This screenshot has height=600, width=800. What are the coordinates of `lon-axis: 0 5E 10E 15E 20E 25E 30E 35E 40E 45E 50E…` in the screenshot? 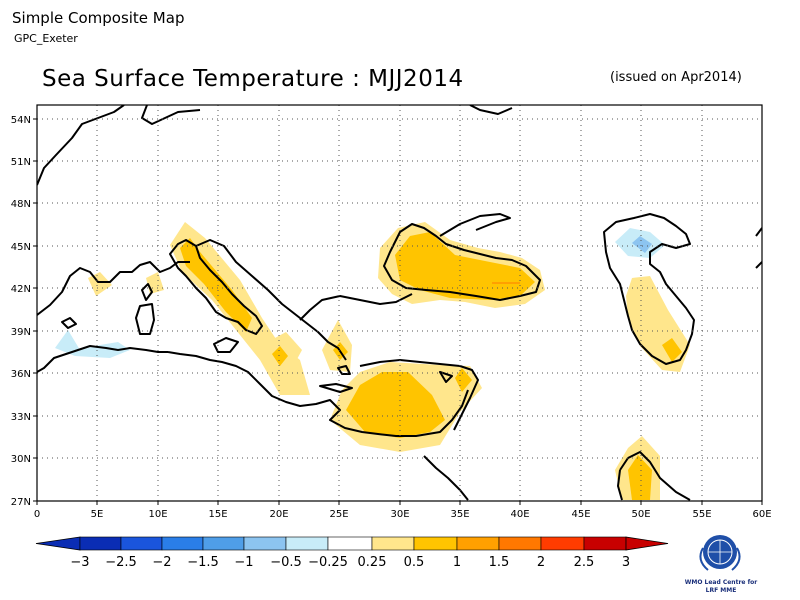 It's located at (403, 510).